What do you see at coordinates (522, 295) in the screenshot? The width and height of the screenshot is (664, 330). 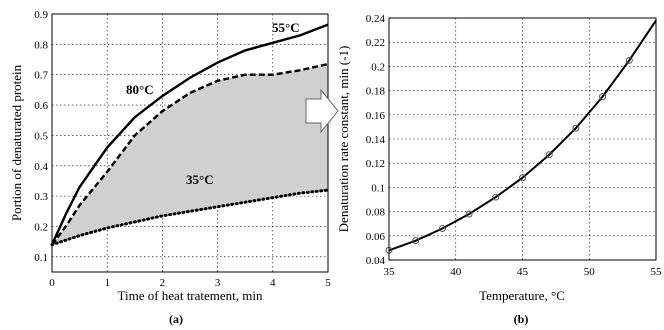 I see `panel-b-xlabel: Temperature, °C` at bounding box center [522, 295].